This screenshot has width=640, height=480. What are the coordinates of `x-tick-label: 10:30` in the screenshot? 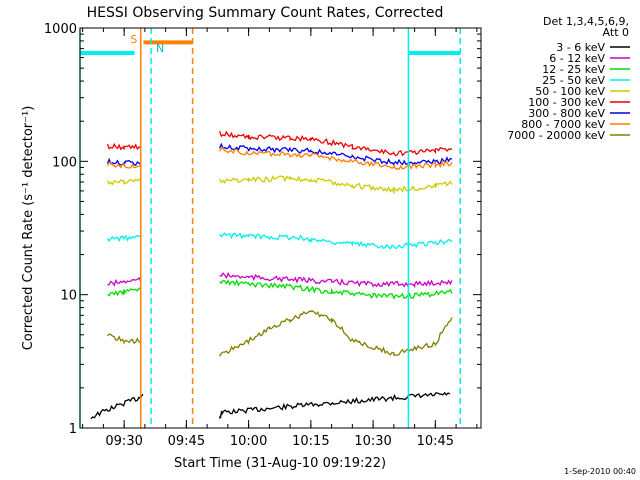 It's located at (372, 441).